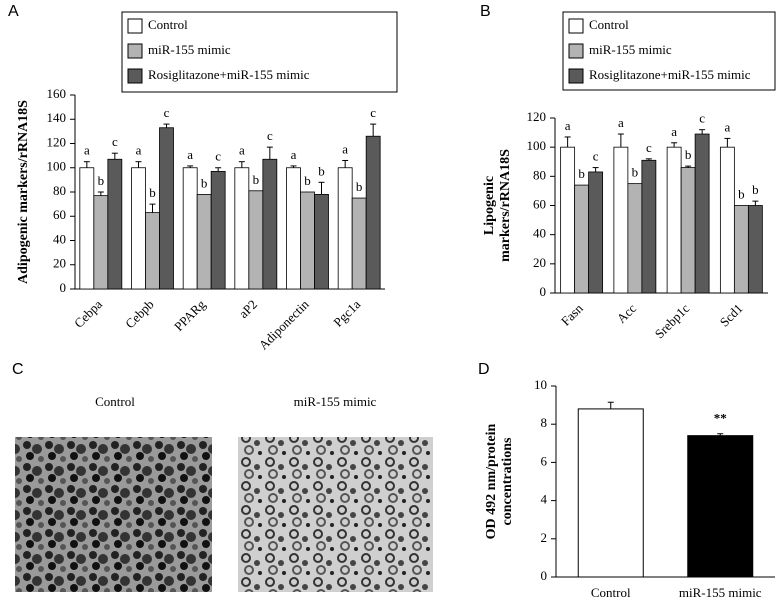 This screenshot has width=777, height=602. What do you see at coordinates (540, 384) in the screenshot?
I see `y-tick-label: 10` at bounding box center [540, 384].